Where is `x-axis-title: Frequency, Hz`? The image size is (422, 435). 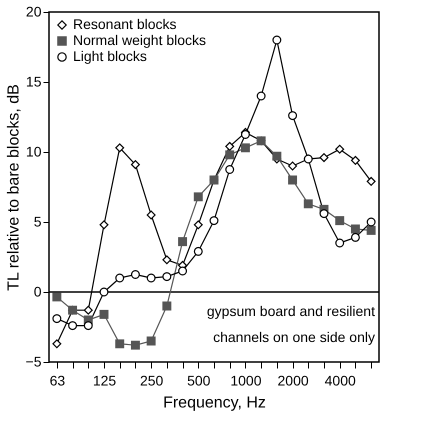
x-axis-title: Frequency, Hz is located at coordinates (214, 403).